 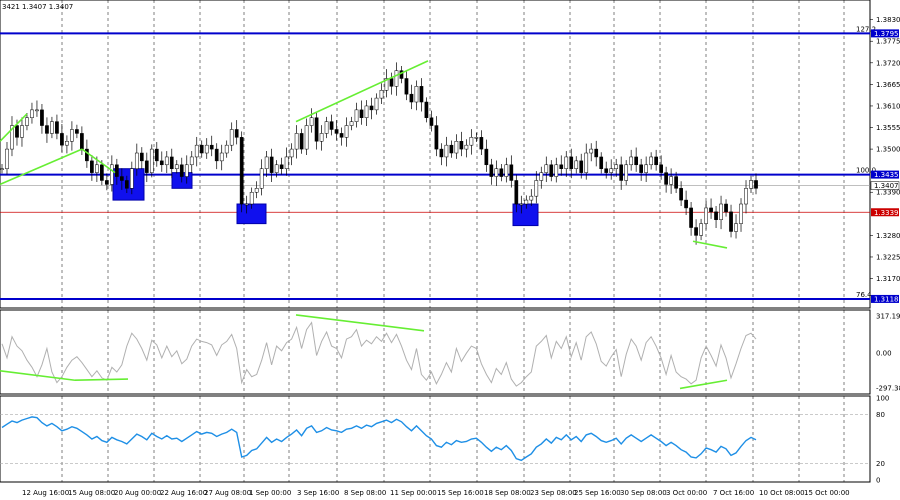 What do you see at coordinates (888, 193) in the screenshot?
I see `y-tick-label: 1.3390` at bounding box center [888, 193].